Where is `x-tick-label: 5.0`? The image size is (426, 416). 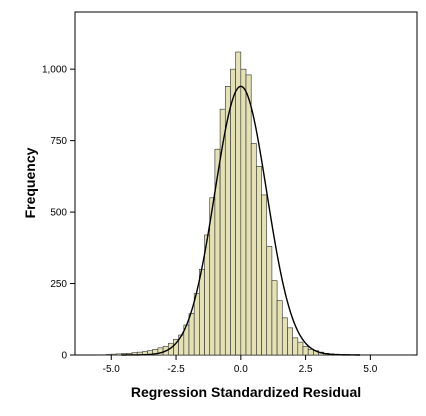 x-tick-label: 5.0 is located at coordinates (370, 369).